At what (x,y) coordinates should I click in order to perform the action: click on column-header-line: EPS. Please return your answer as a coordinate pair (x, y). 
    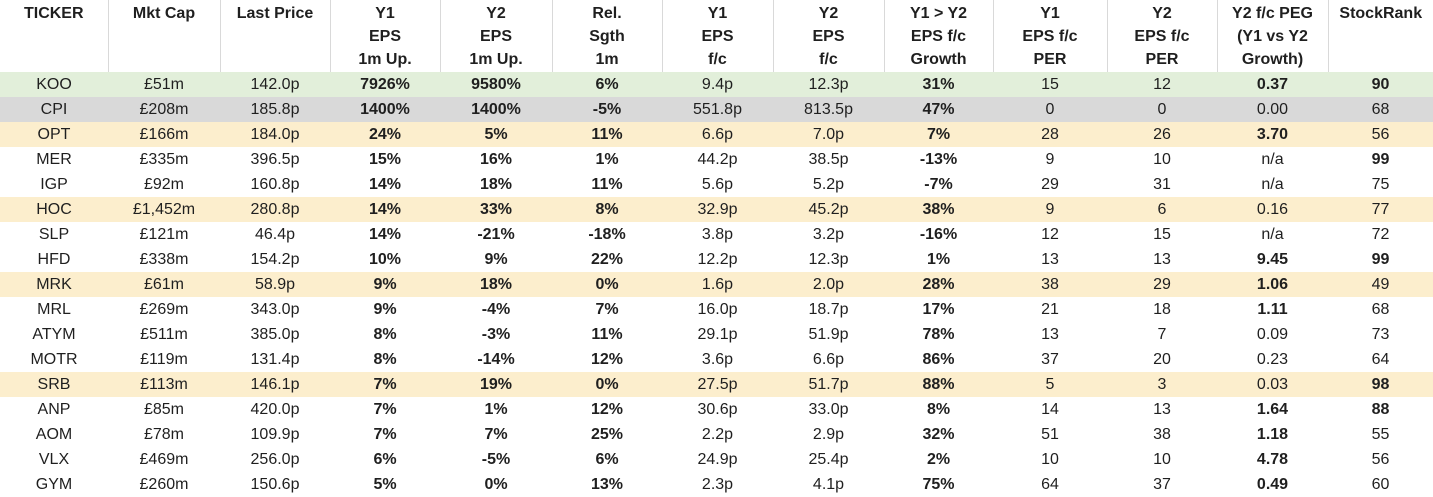
    Looking at the image, I should click on (384, 36).